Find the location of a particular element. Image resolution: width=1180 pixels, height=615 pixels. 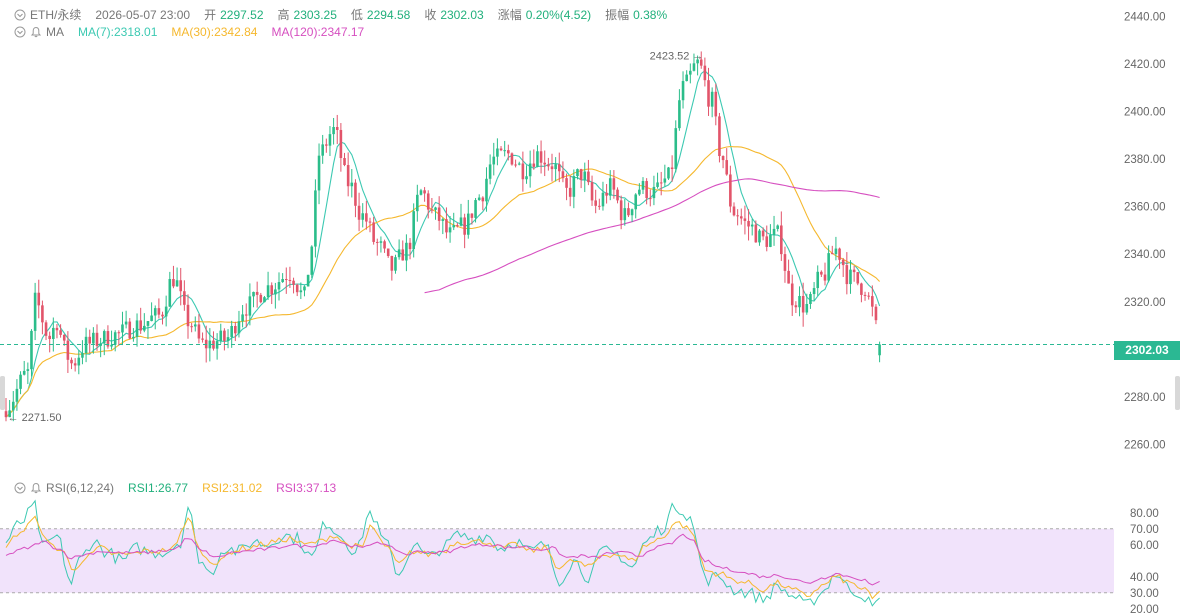

low-label: 低 is located at coordinates (356, 15).